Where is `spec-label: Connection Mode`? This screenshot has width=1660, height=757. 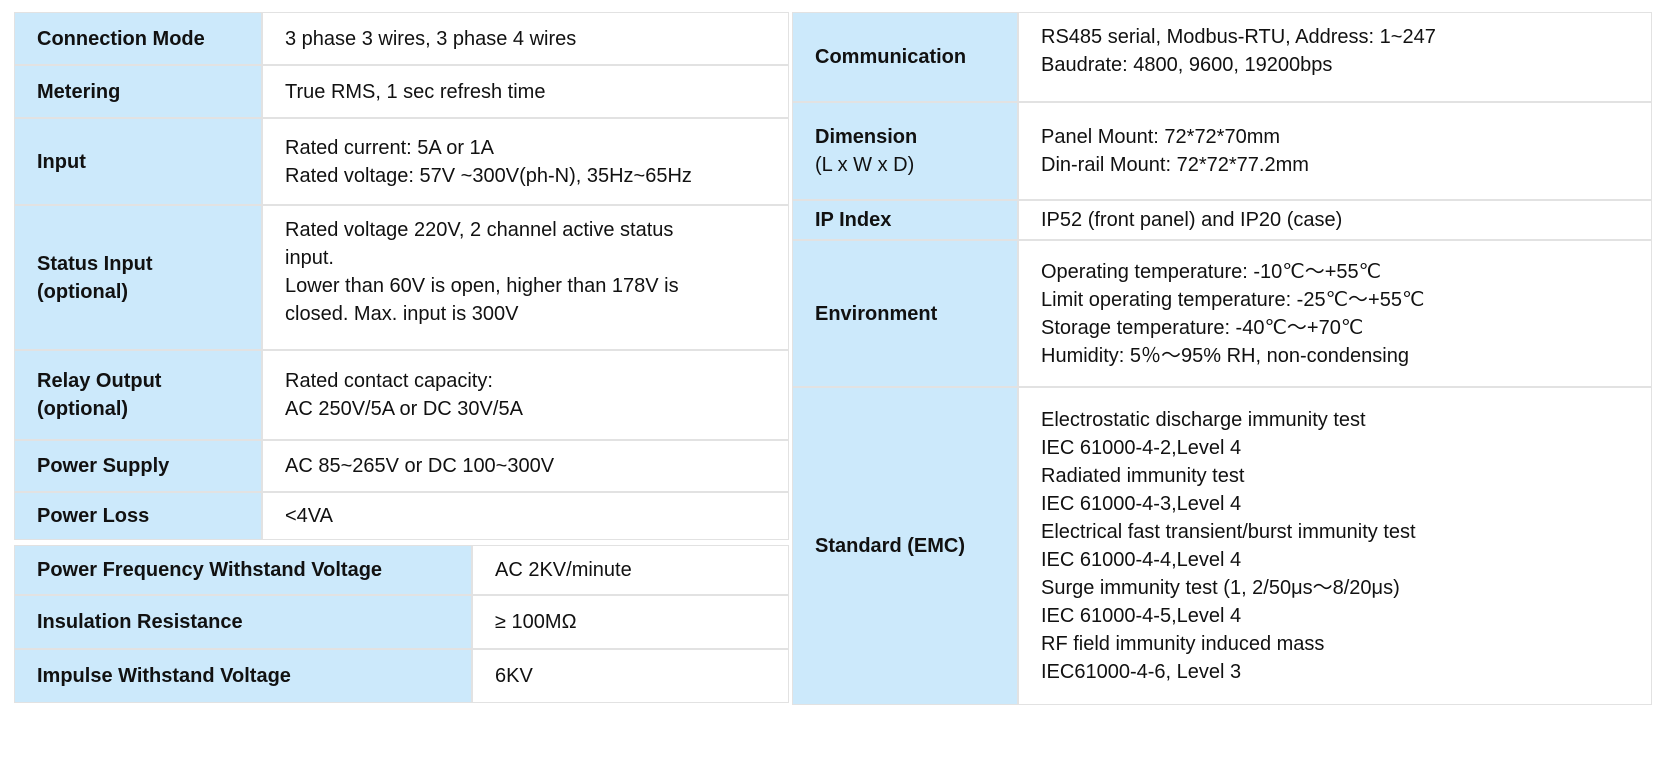 spec-label: Connection Mode is located at coordinates (138, 38).